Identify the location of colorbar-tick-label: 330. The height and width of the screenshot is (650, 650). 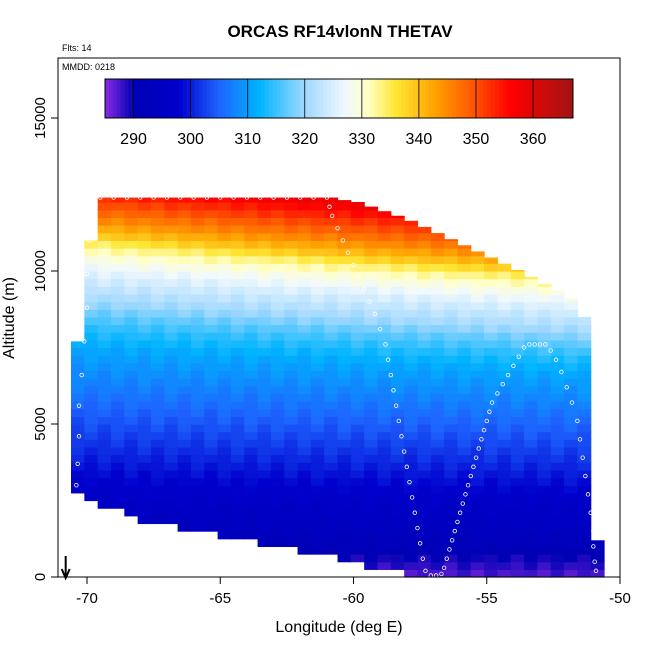
(361, 139).